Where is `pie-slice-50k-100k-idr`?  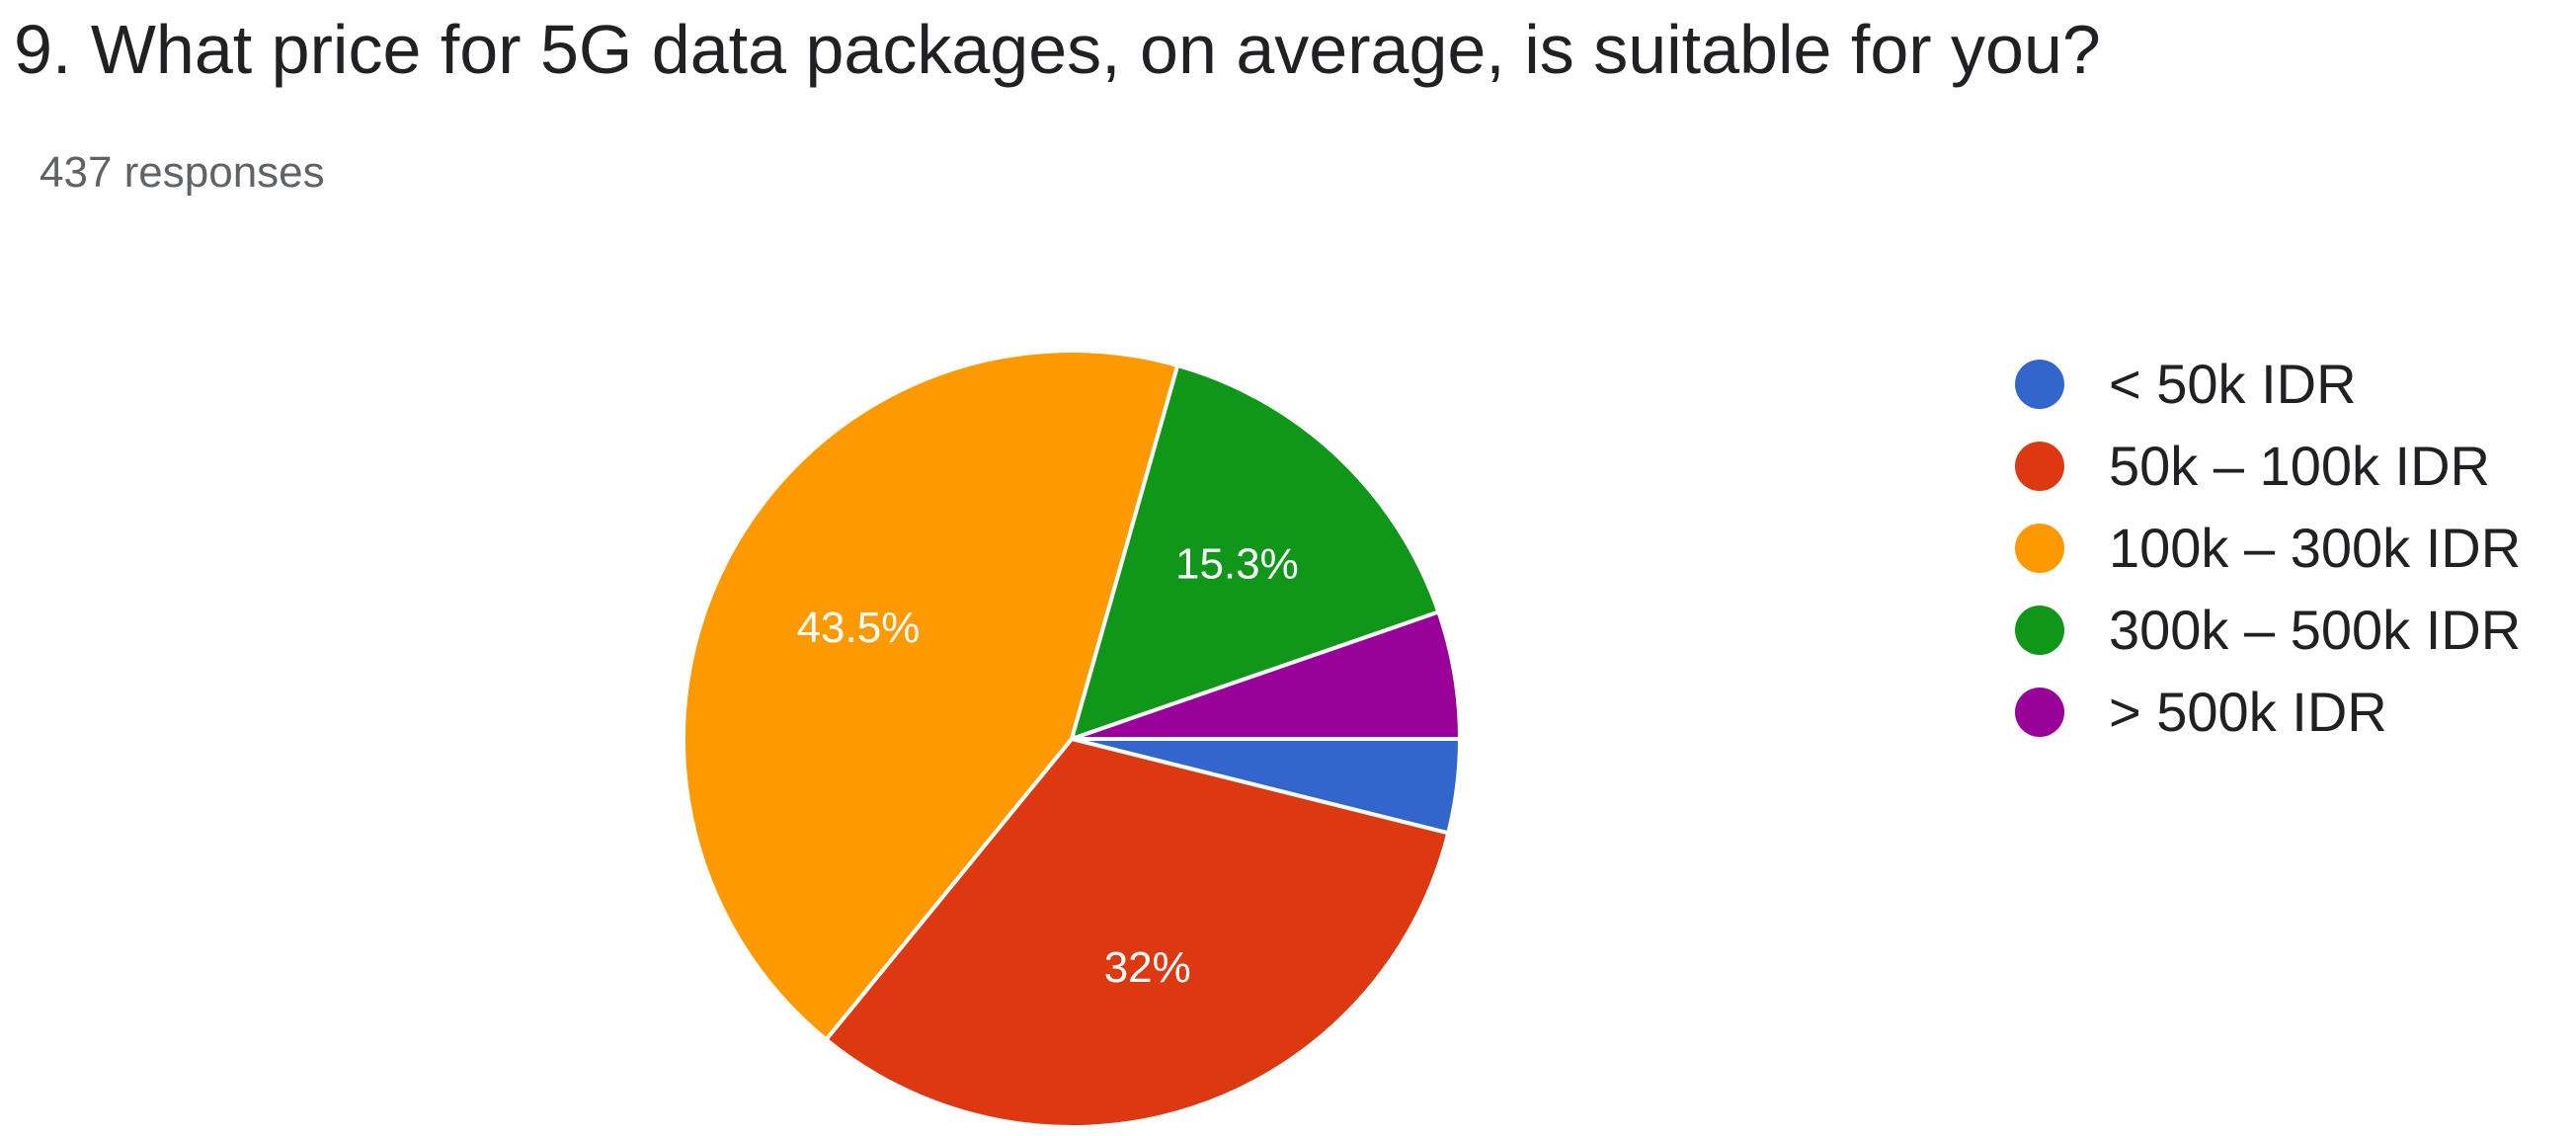
pie-slice-50k-100k-idr is located at coordinates (1137, 933).